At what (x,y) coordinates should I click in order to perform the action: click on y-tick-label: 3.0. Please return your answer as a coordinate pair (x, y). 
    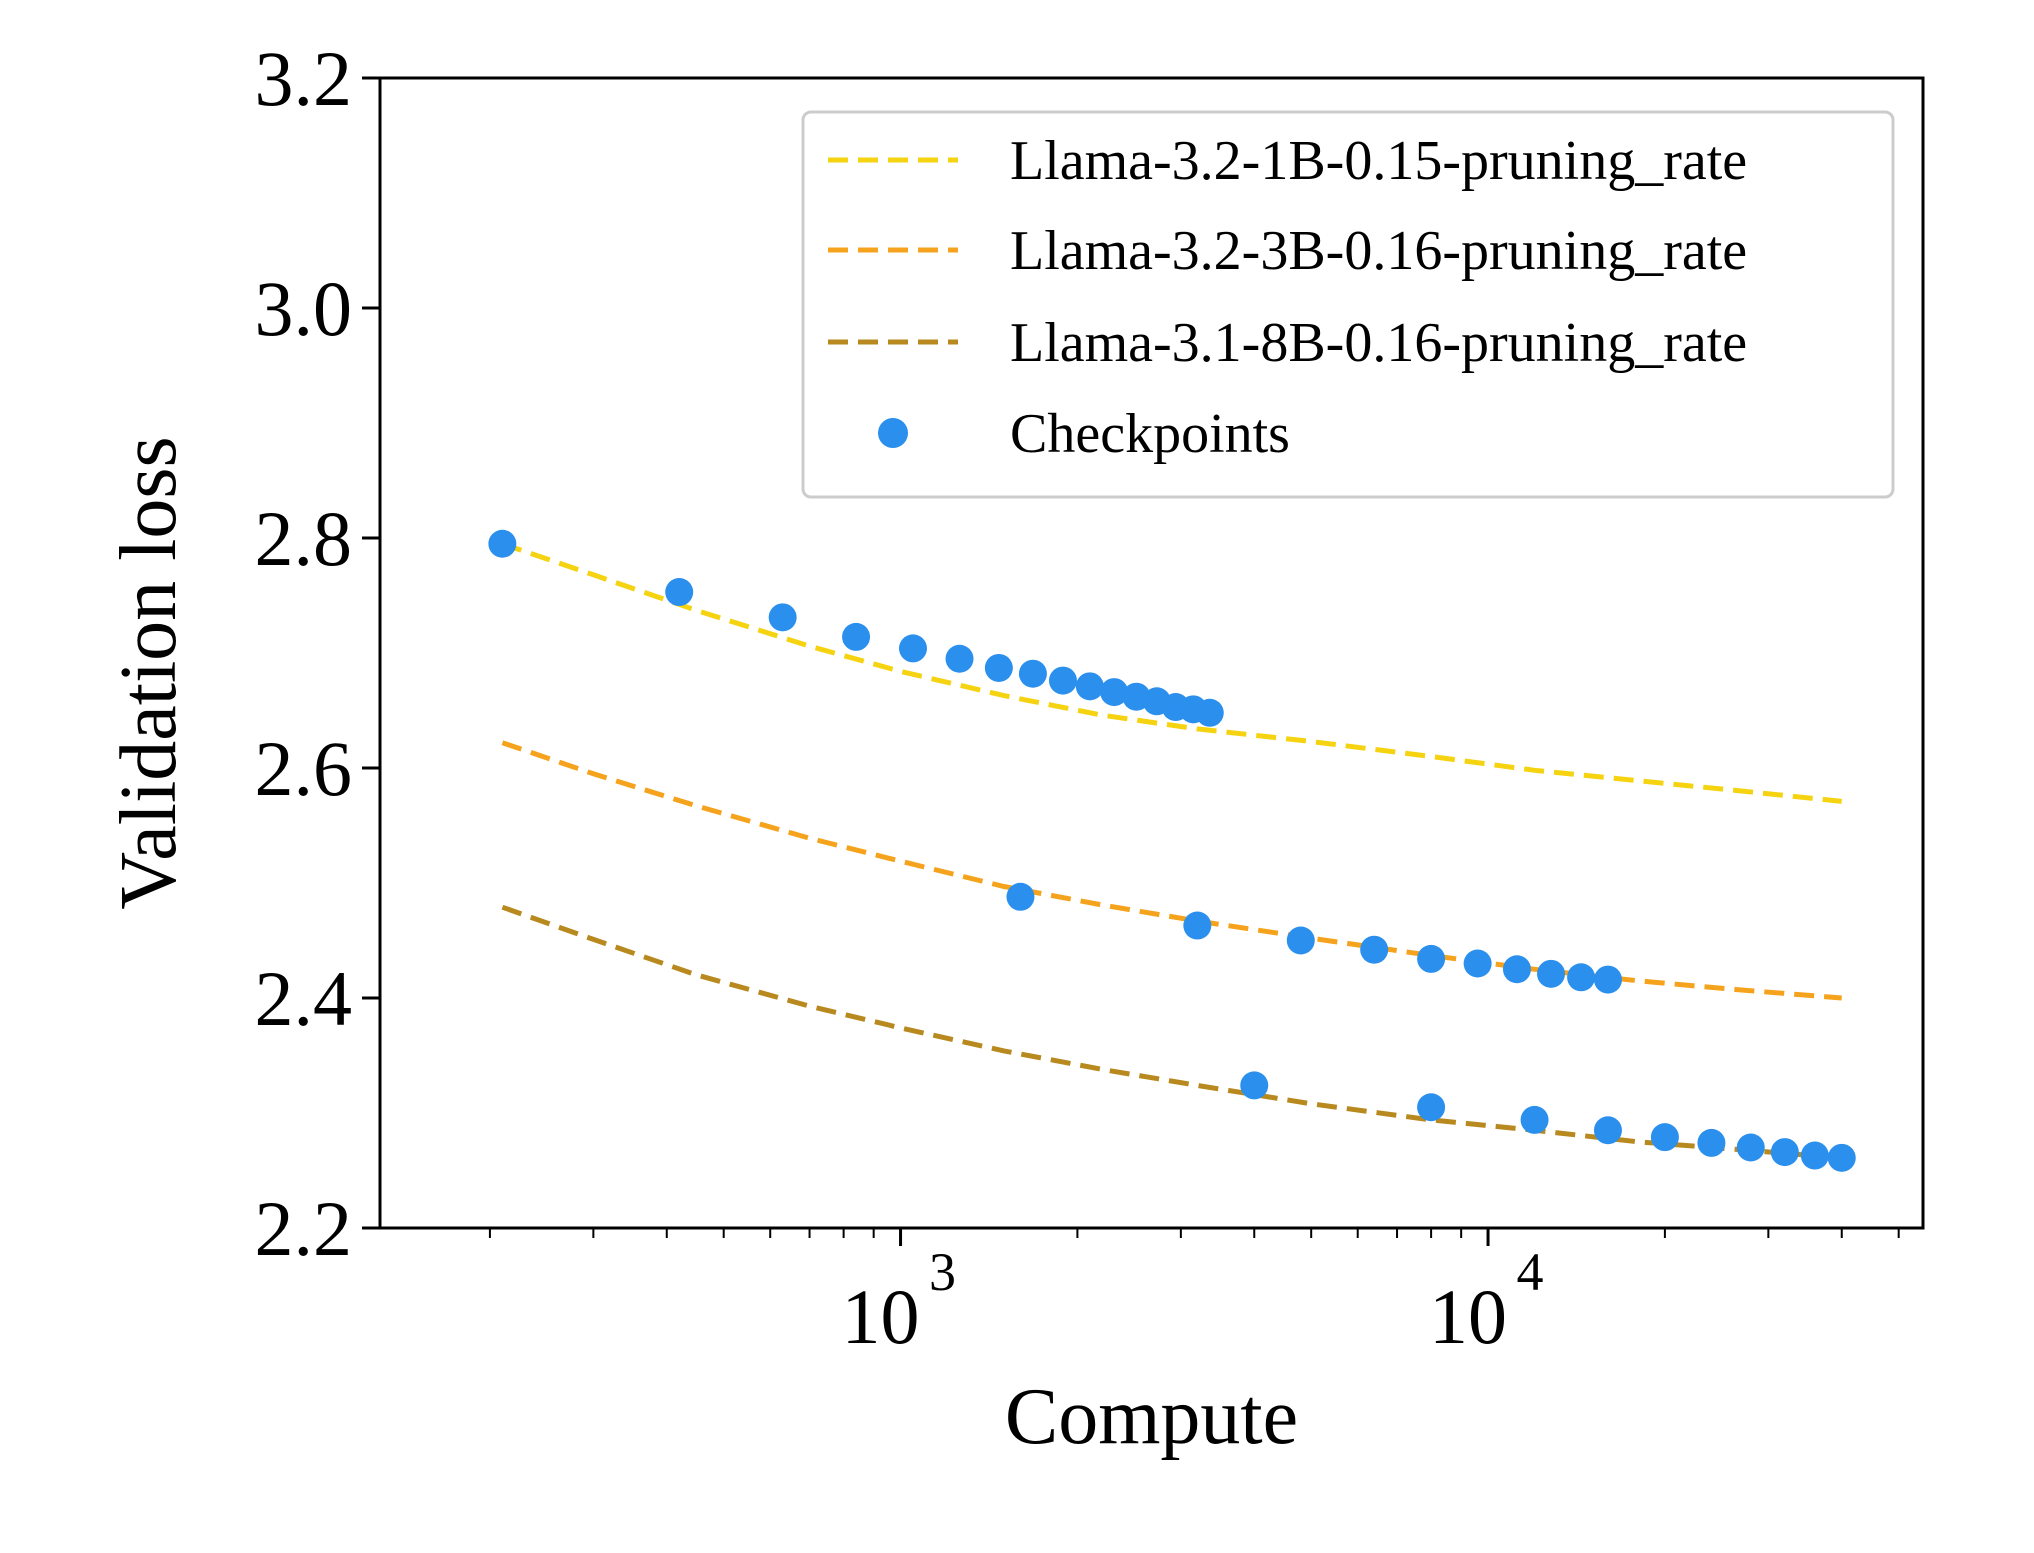
    Looking at the image, I should click on (304, 308).